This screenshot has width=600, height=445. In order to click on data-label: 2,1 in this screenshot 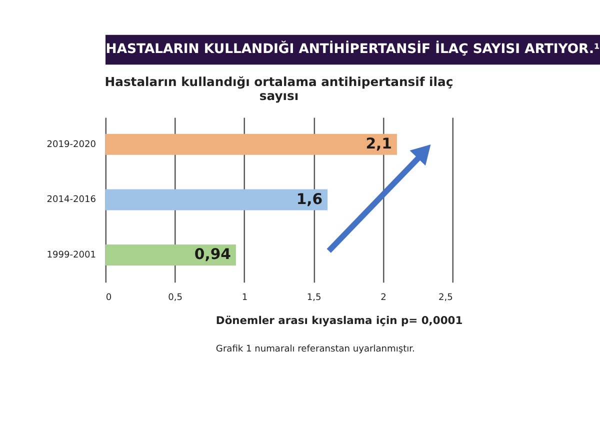, I will do `click(379, 144)`.